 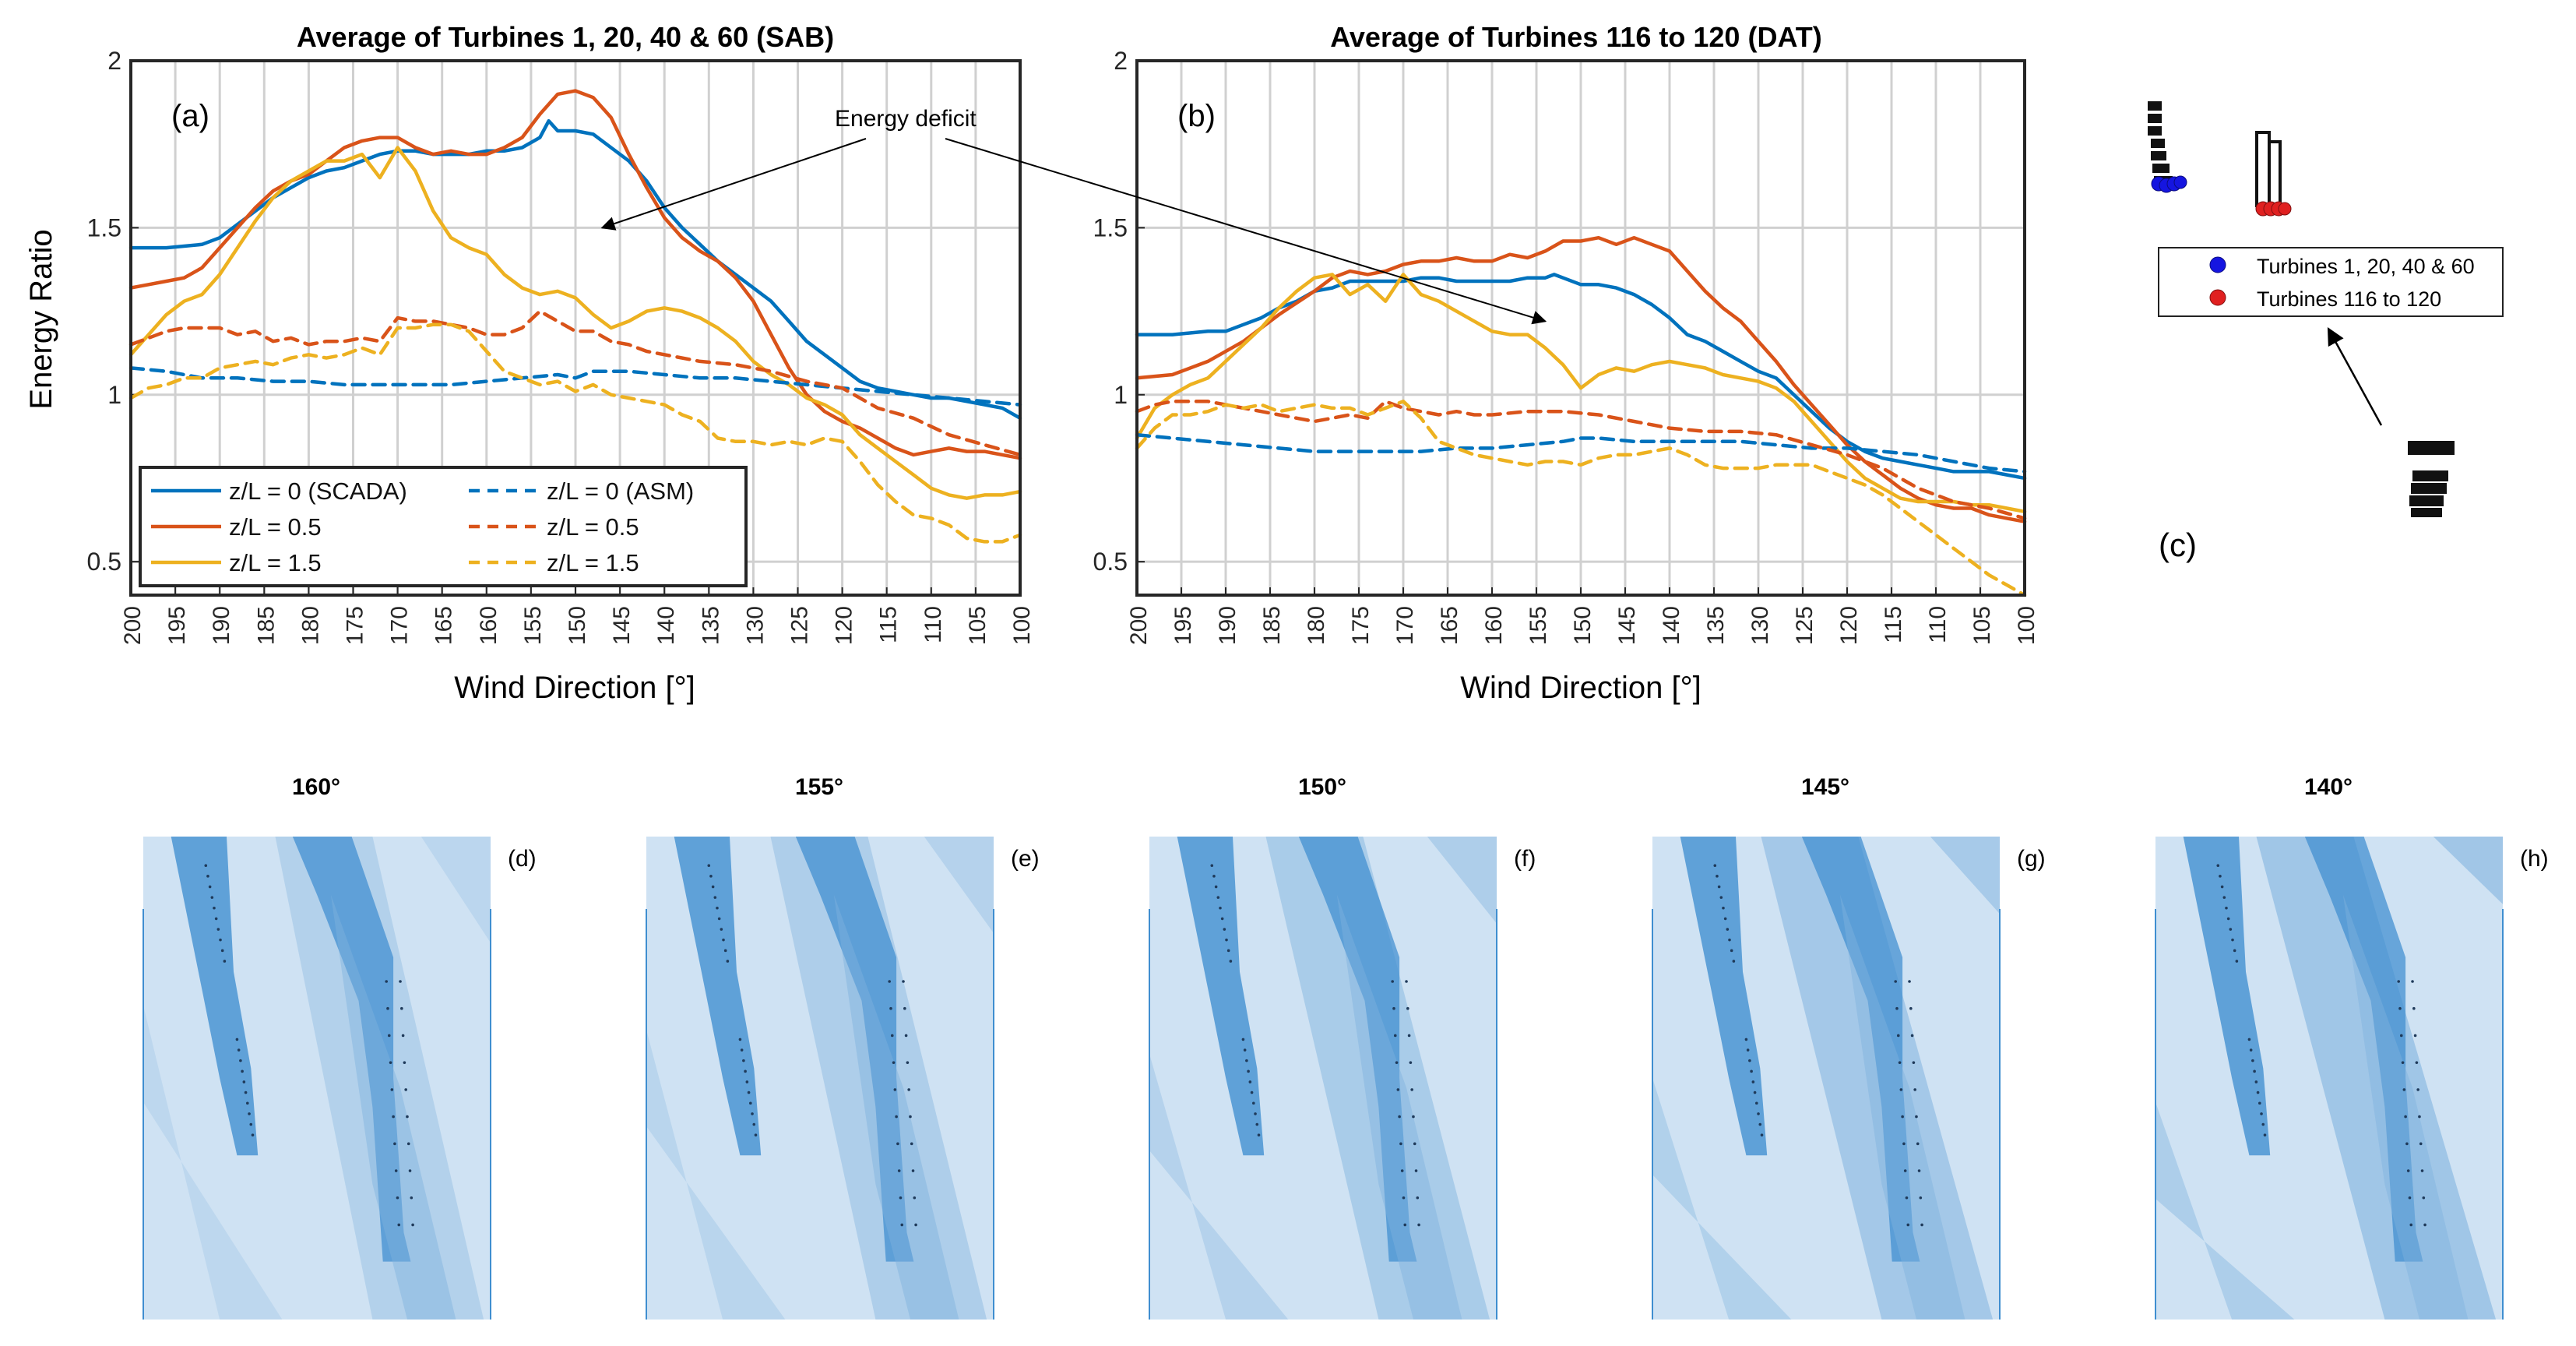 What do you see at coordinates (2160, 143) in the screenshot?
I see `turbine-cluster-west` at bounding box center [2160, 143].